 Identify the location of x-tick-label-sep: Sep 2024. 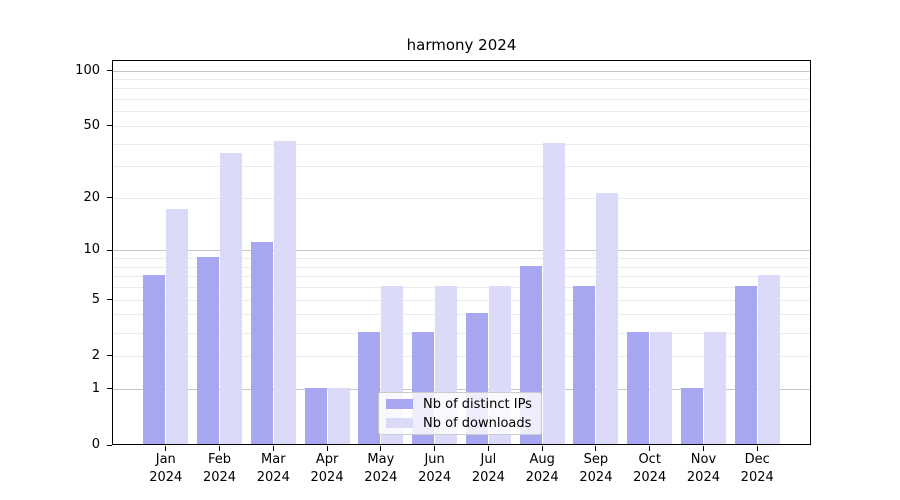
(596, 469).